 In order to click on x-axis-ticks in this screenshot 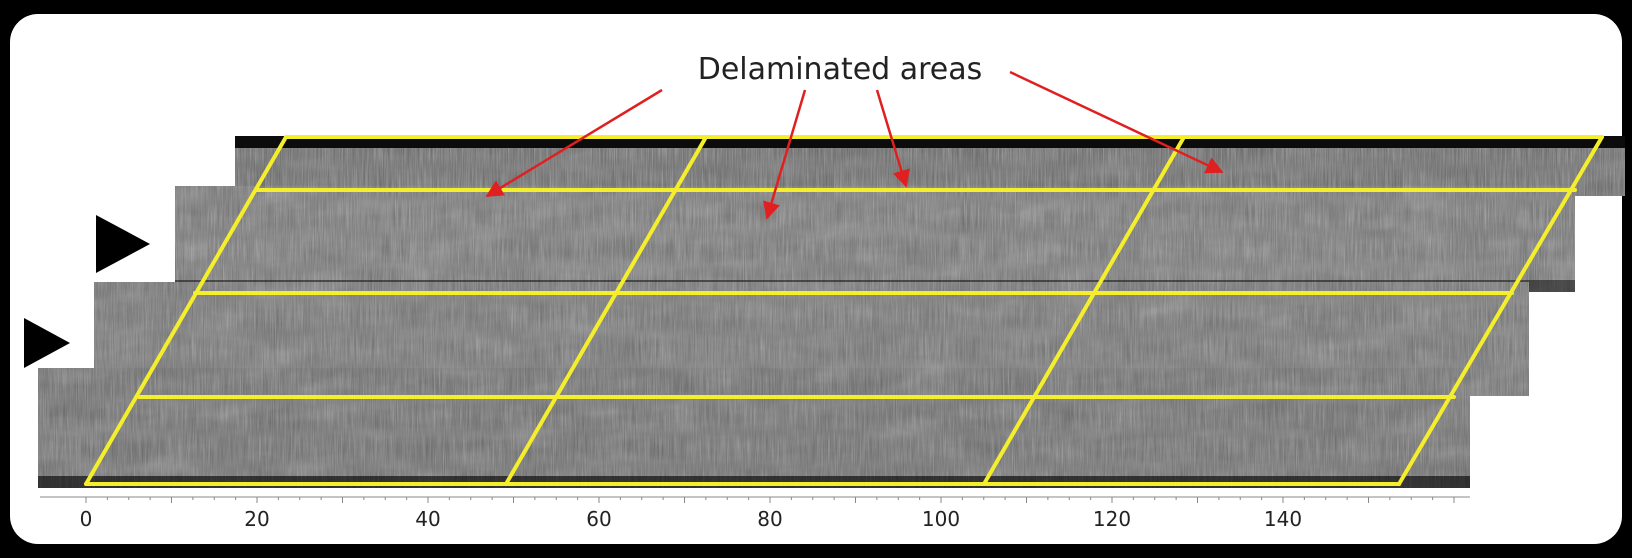, I will do `click(770, 500)`.